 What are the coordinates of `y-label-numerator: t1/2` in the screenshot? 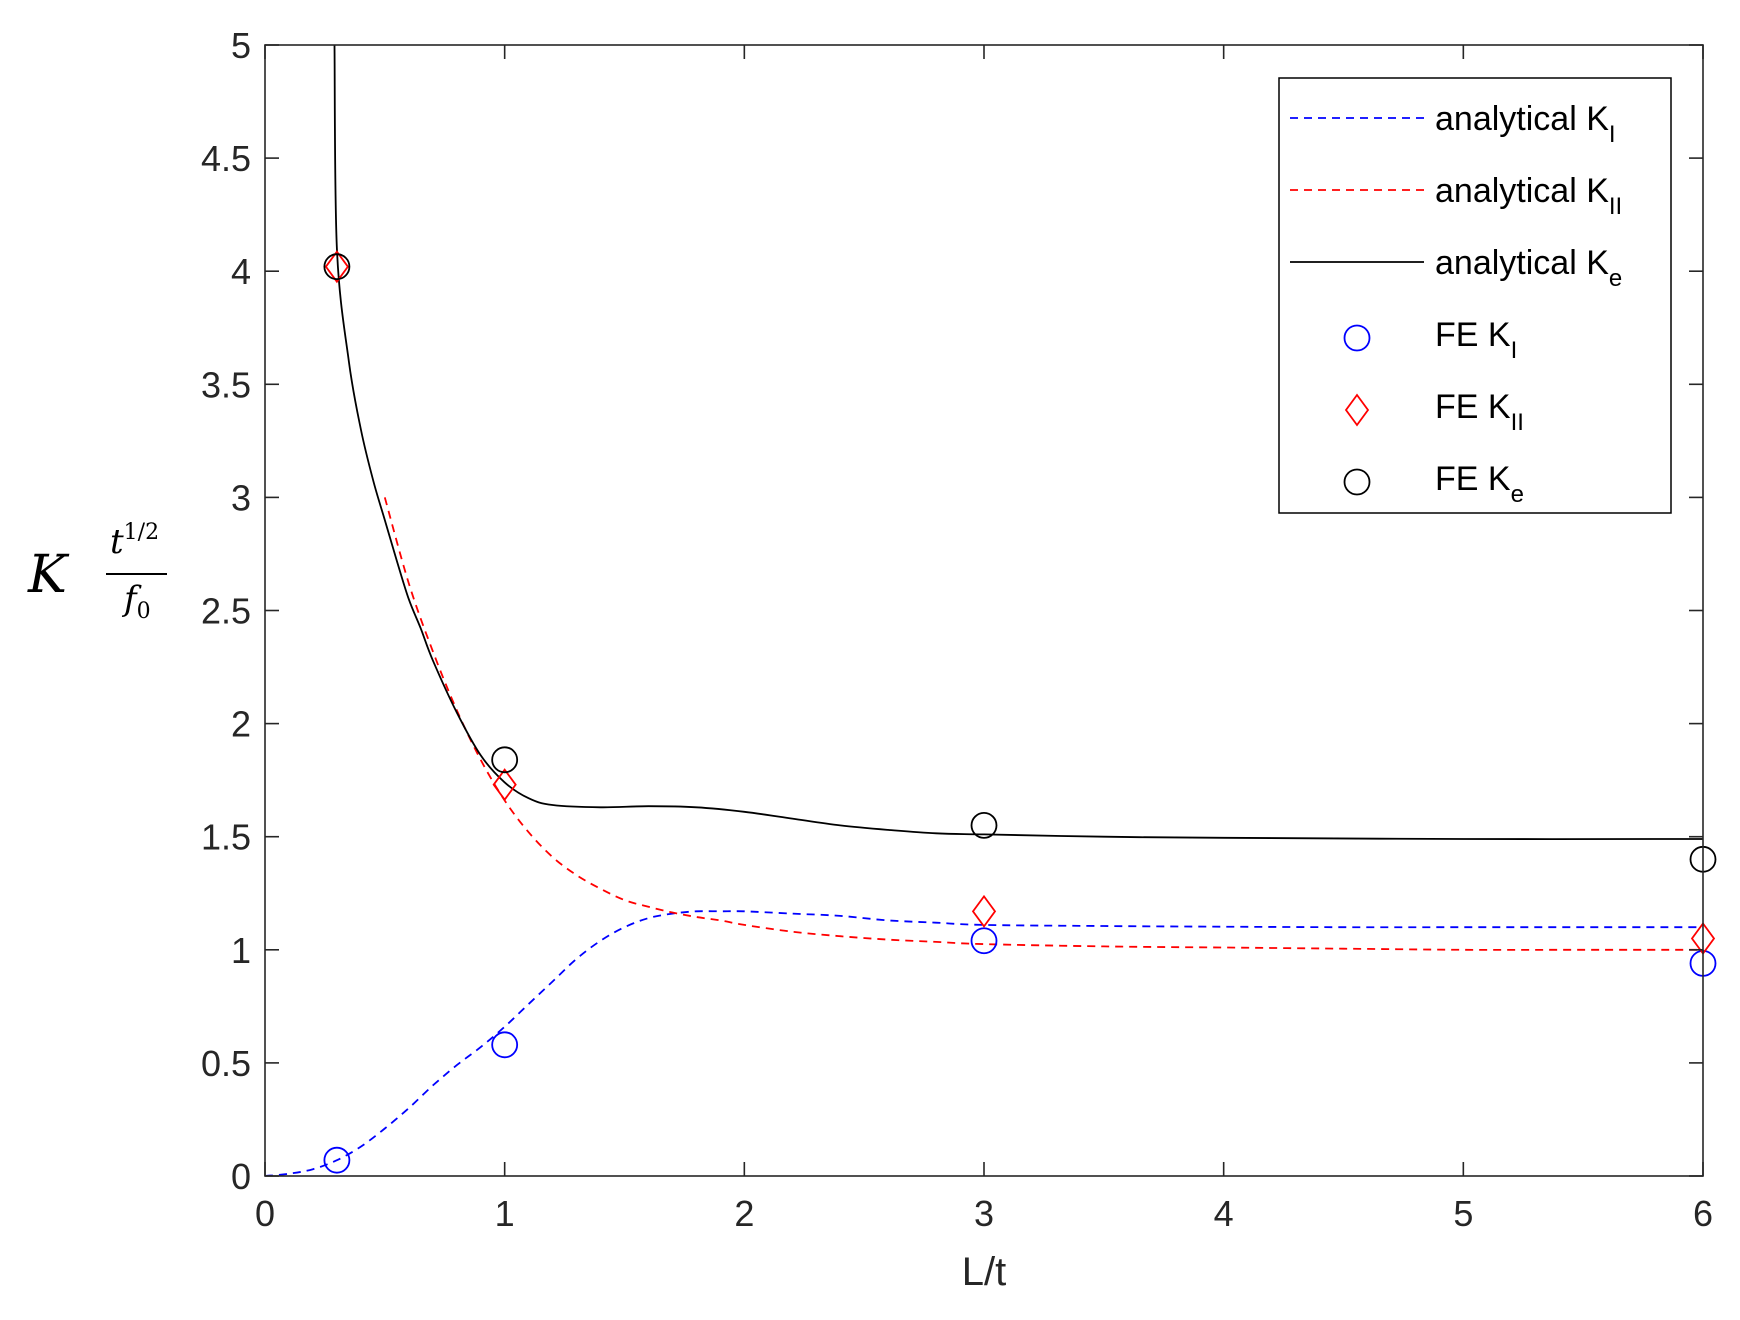 It's located at (134, 541).